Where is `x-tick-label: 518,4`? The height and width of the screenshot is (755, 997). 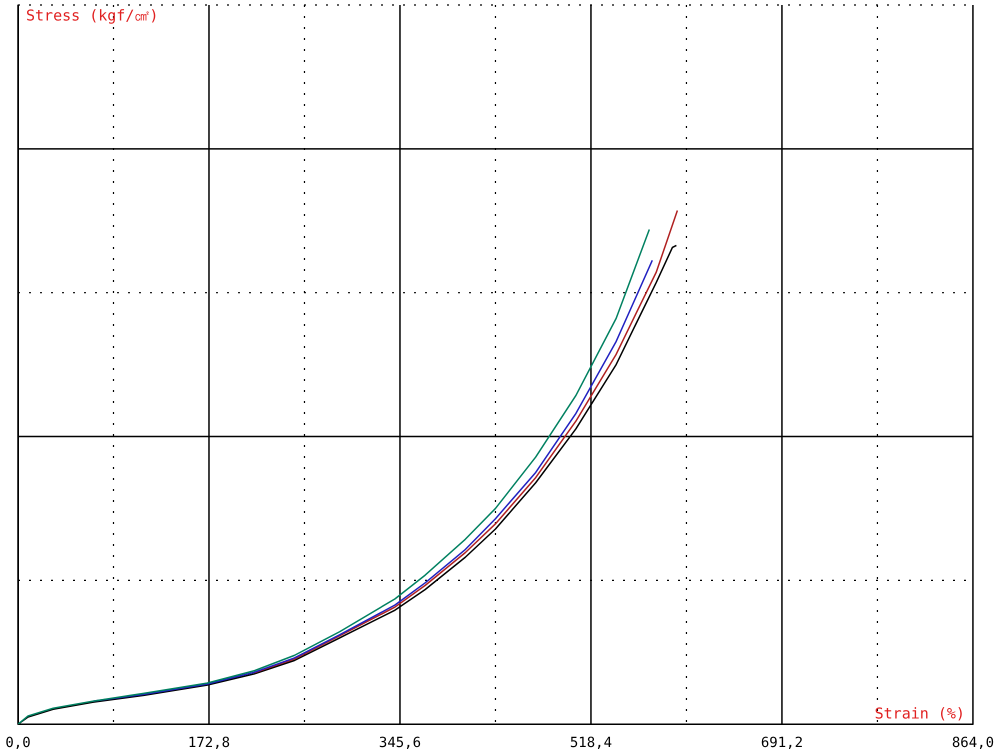
x-tick-label: 518,4 is located at coordinates (591, 743).